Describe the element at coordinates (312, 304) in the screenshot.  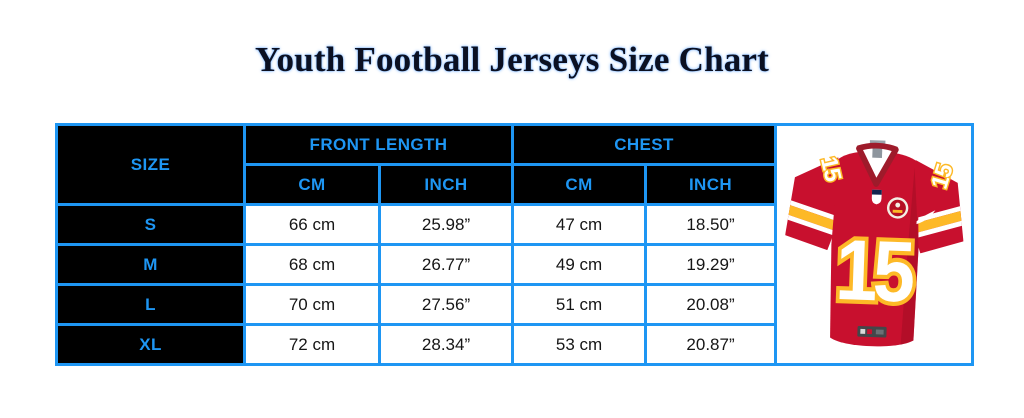
I see `front-cm-cell: 70 cm` at that location.